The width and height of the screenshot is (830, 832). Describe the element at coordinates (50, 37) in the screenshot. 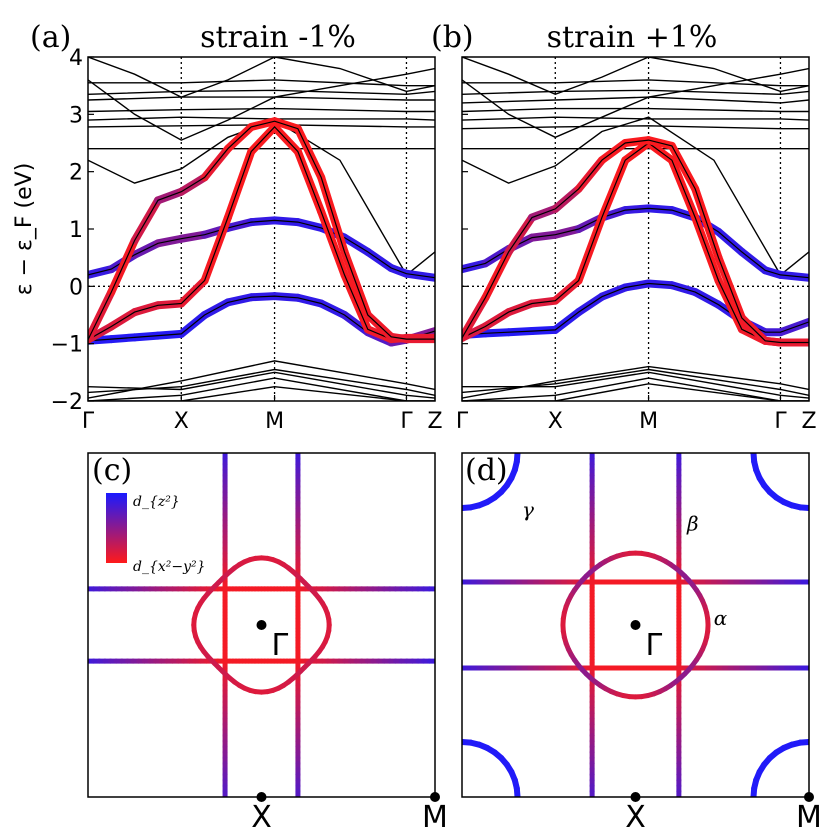

I see `panel-a-label: (a)` at that location.